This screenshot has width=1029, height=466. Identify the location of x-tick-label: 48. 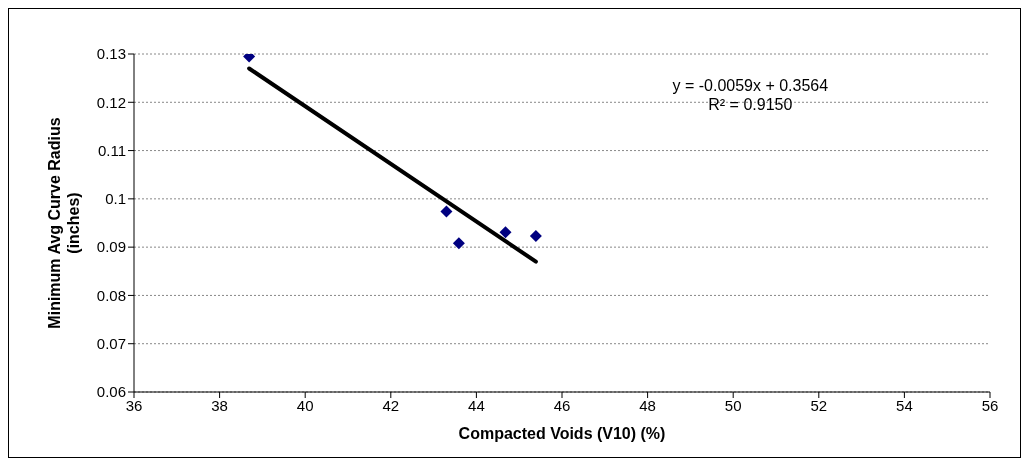
(647, 405).